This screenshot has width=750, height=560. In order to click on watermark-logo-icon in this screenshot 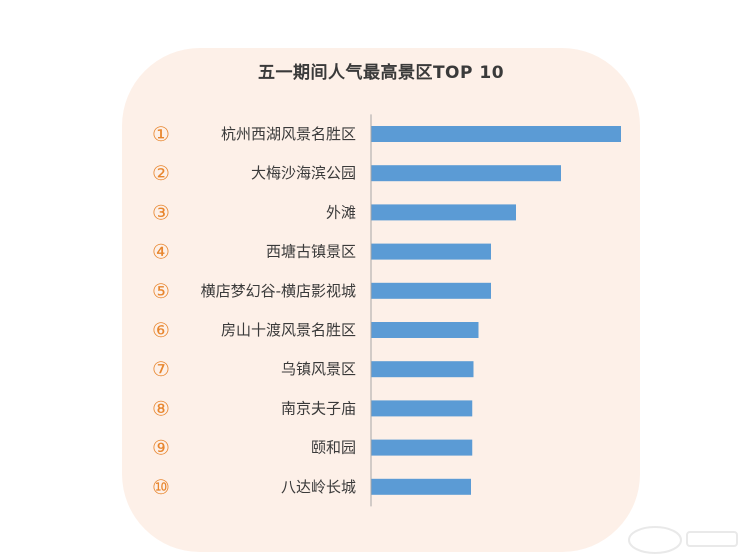, I will do `click(683, 540)`.